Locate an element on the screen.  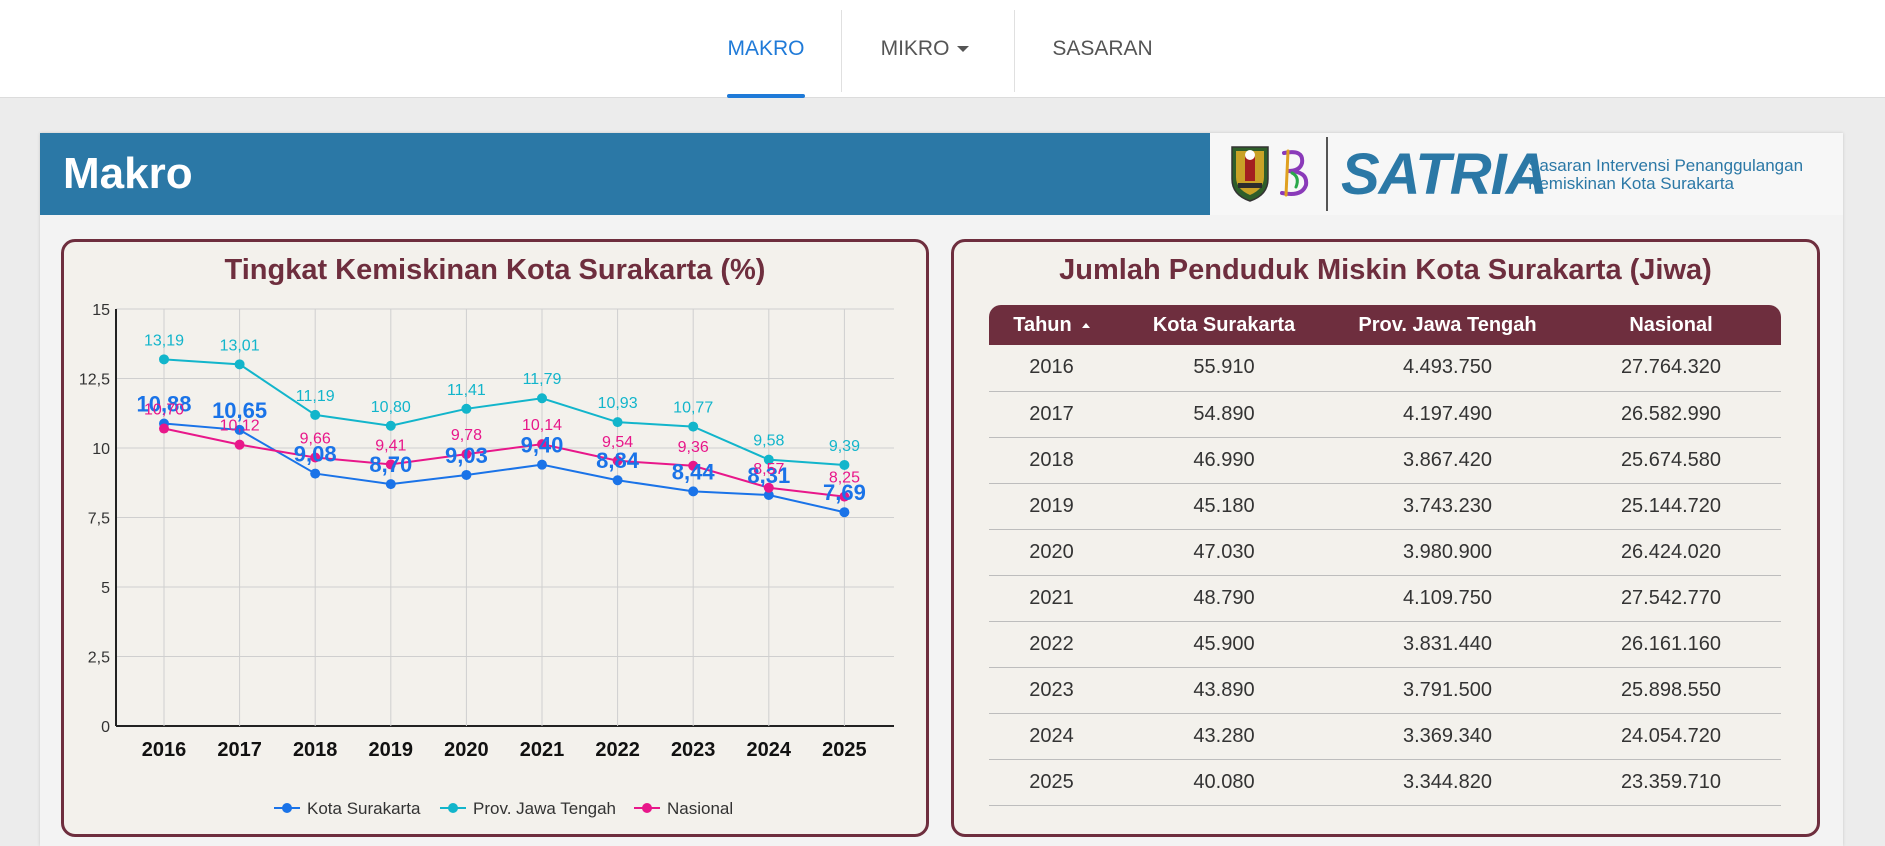
legend-label: Prov. Jawa Tengah is located at coordinates (544, 808).